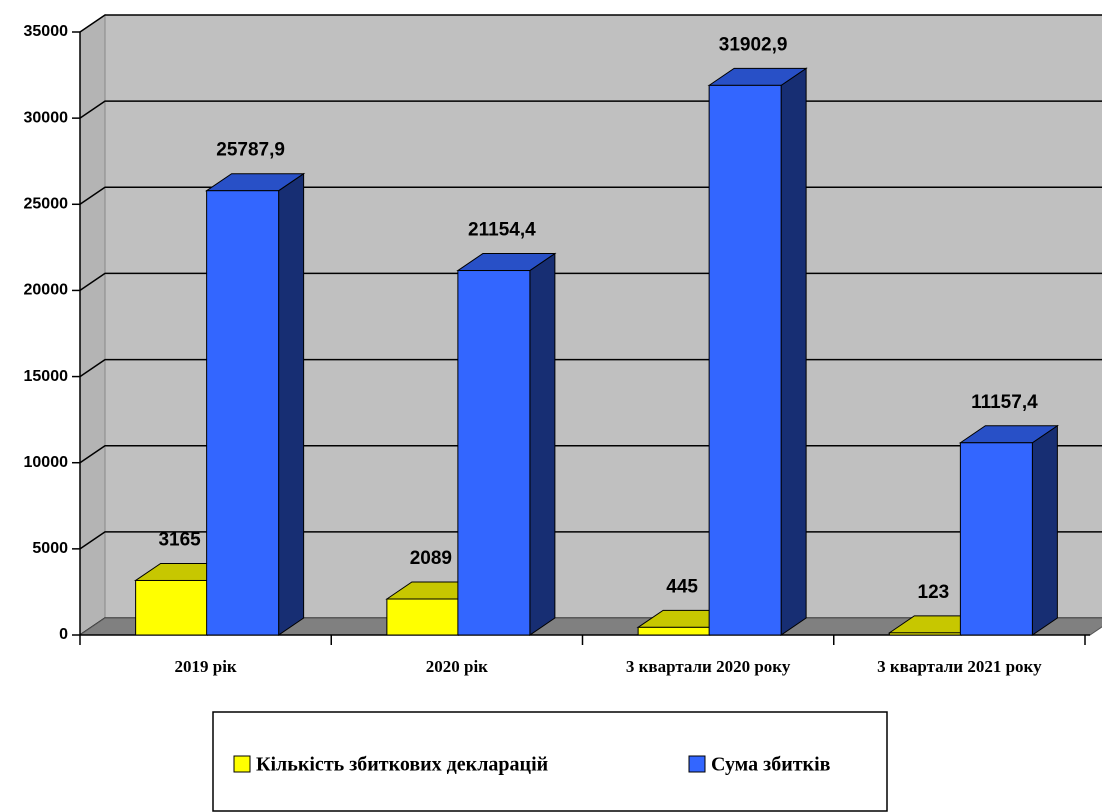 The height and width of the screenshot is (812, 1102). What do you see at coordinates (431, 558) in the screenshot?
I see `value-label: 2089` at bounding box center [431, 558].